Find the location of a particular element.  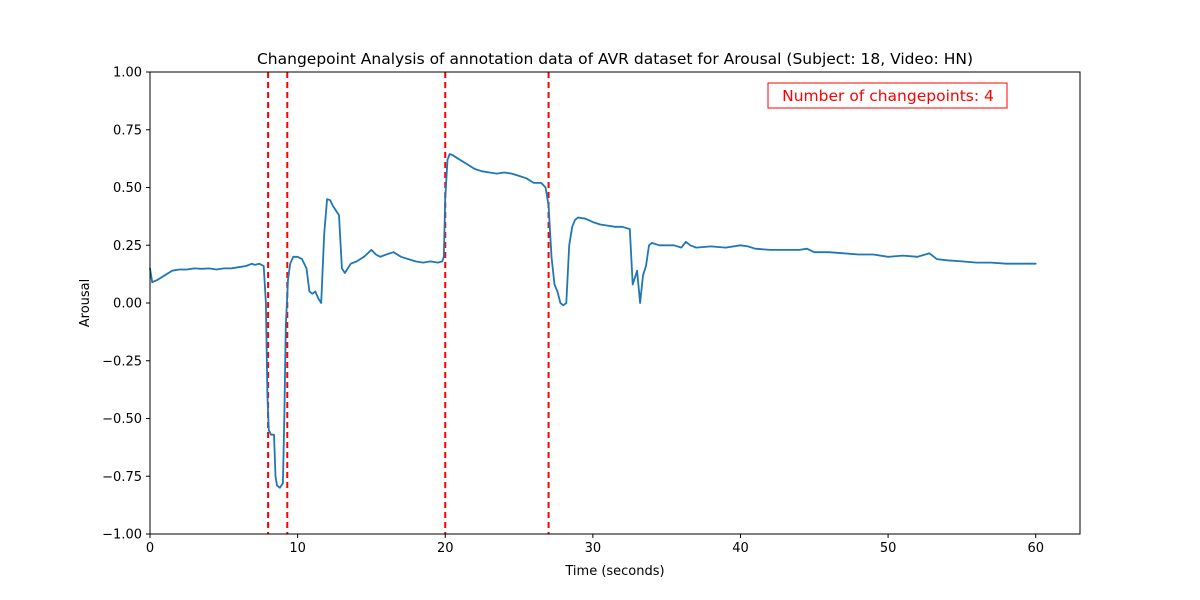

y-tick-label: −0.50 is located at coordinates (122, 419).